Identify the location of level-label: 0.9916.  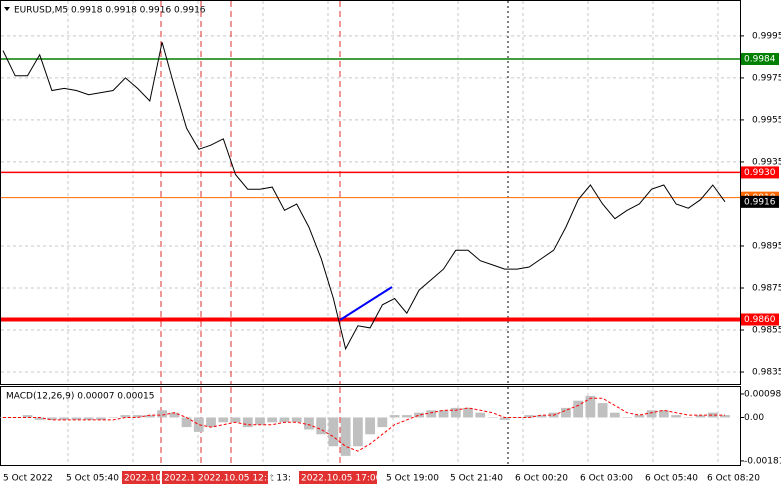
(760, 202).